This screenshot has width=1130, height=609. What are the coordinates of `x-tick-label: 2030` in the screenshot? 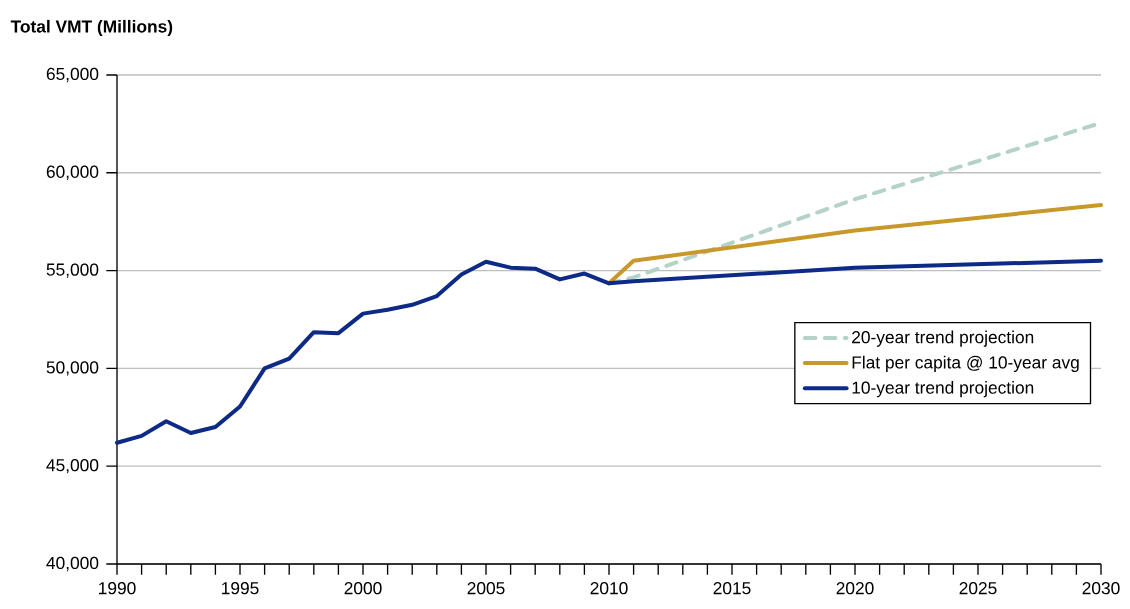 It's located at (1101, 588).